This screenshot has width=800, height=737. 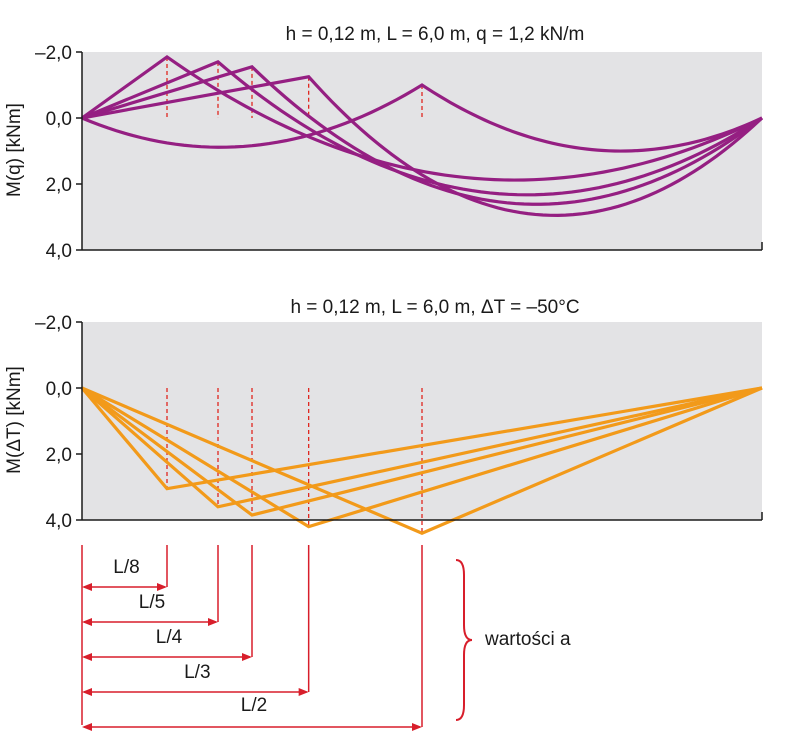 I want to click on chart-2-ylabel: M(ΔT) [kNm], so click(x=14, y=420).